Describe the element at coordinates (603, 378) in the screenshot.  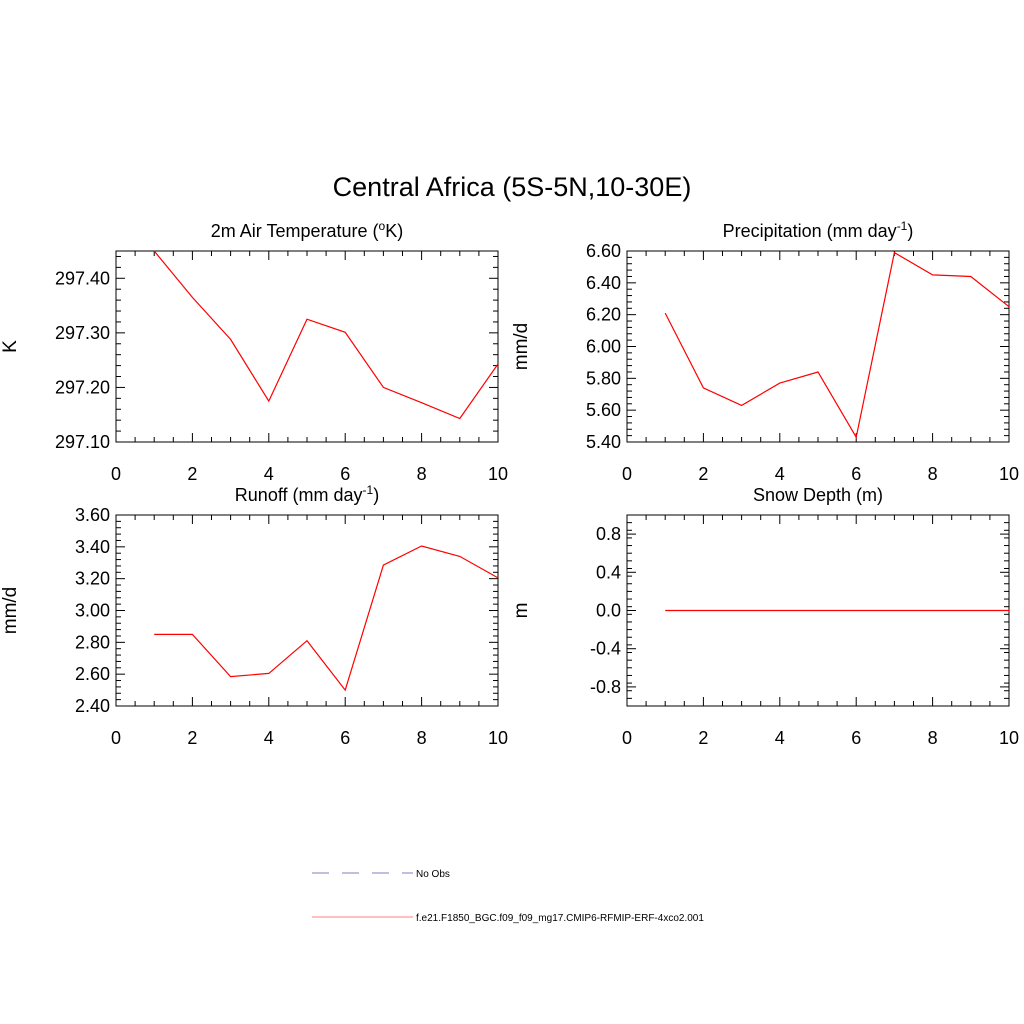
I see `y-tick-label: 5.80` at that location.